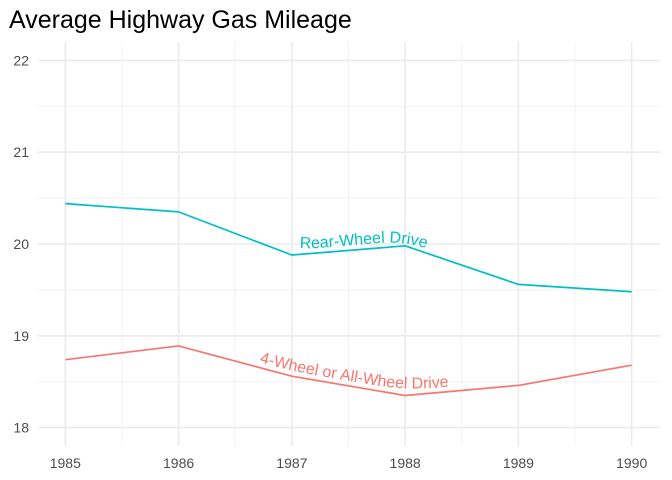 The height and width of the screenshot is (480, 672). I want to click on x-tick-label: 1987, so click(291, 463).